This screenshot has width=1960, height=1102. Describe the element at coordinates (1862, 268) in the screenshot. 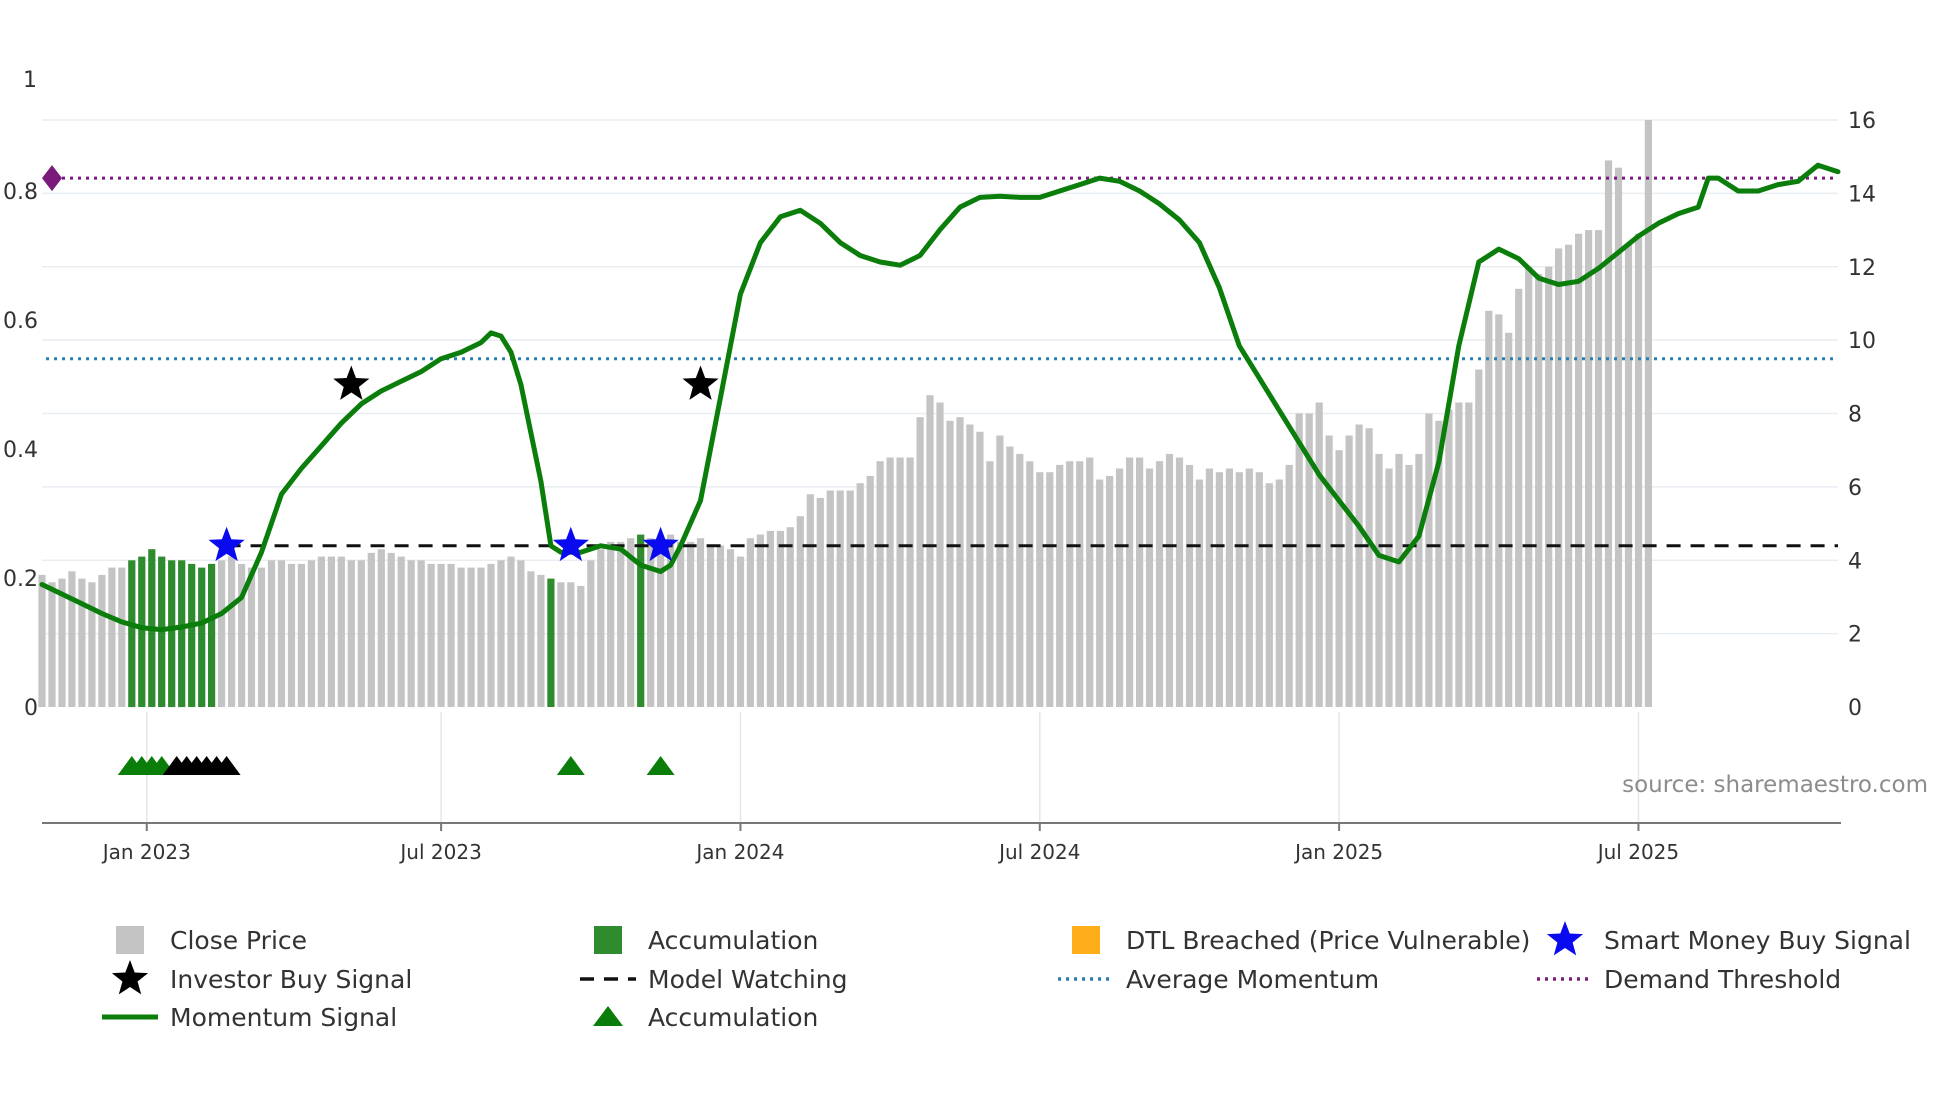

I see `right-axis-tick-label: 12` at that location.